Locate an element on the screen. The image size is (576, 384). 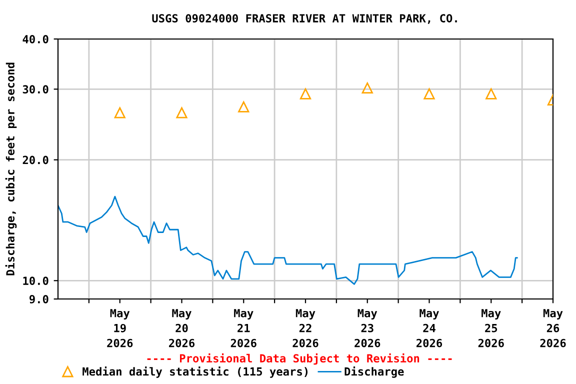
x-tick-label: May 19 2026 is located at coordinates (120, 328).